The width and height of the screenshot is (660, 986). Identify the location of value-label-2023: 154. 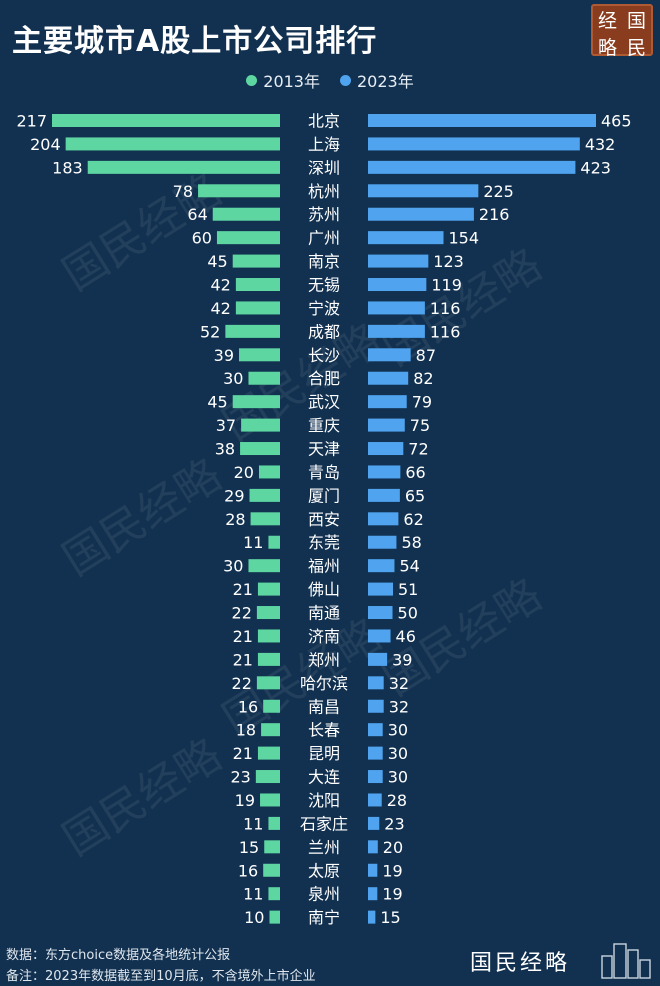
(464, 238).